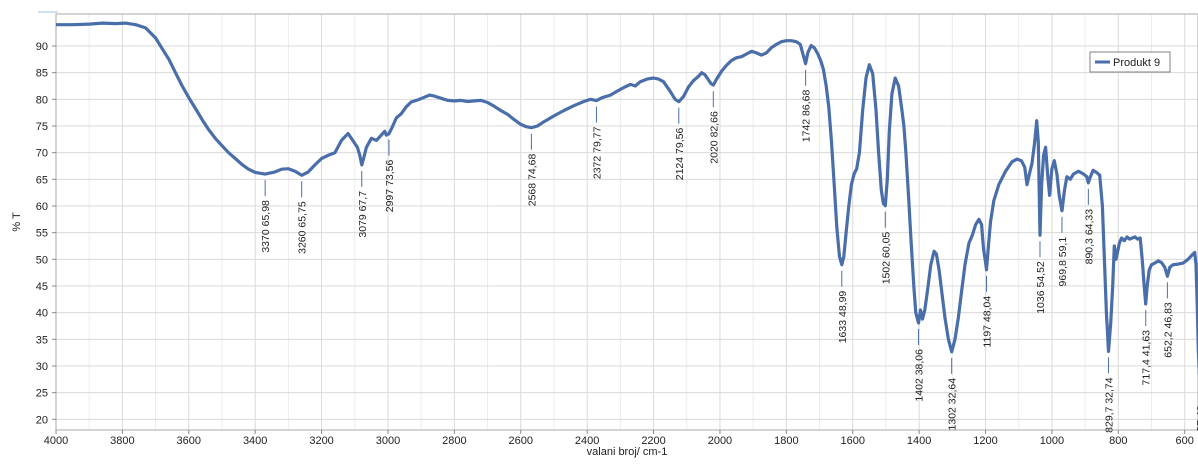 The width and height of the screenshot is (1198, 467). I want to click on peak-annotation: 3079 67,7, so click(363, 204).